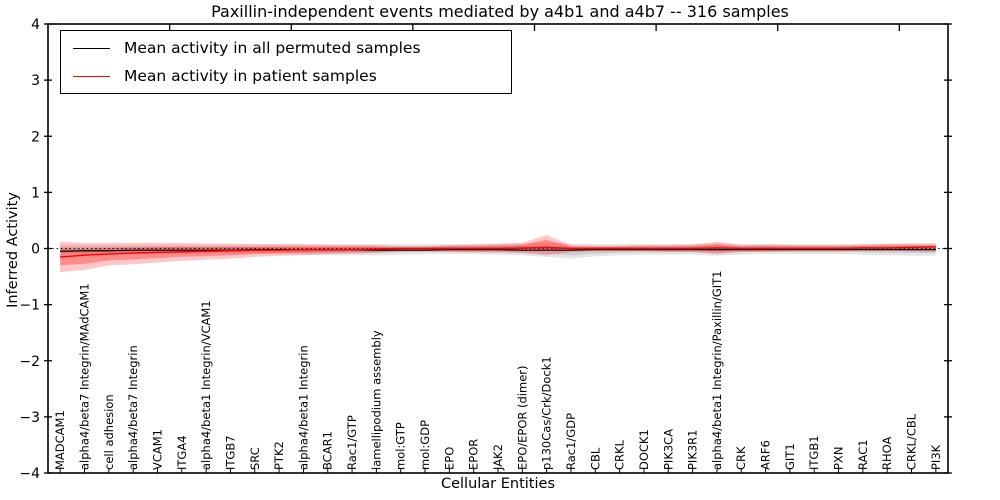  What do you see at coordinates (693, 450) in the screenshot?
I see `x-tick-label: PIK3R1` at bounding box center [693, 450].